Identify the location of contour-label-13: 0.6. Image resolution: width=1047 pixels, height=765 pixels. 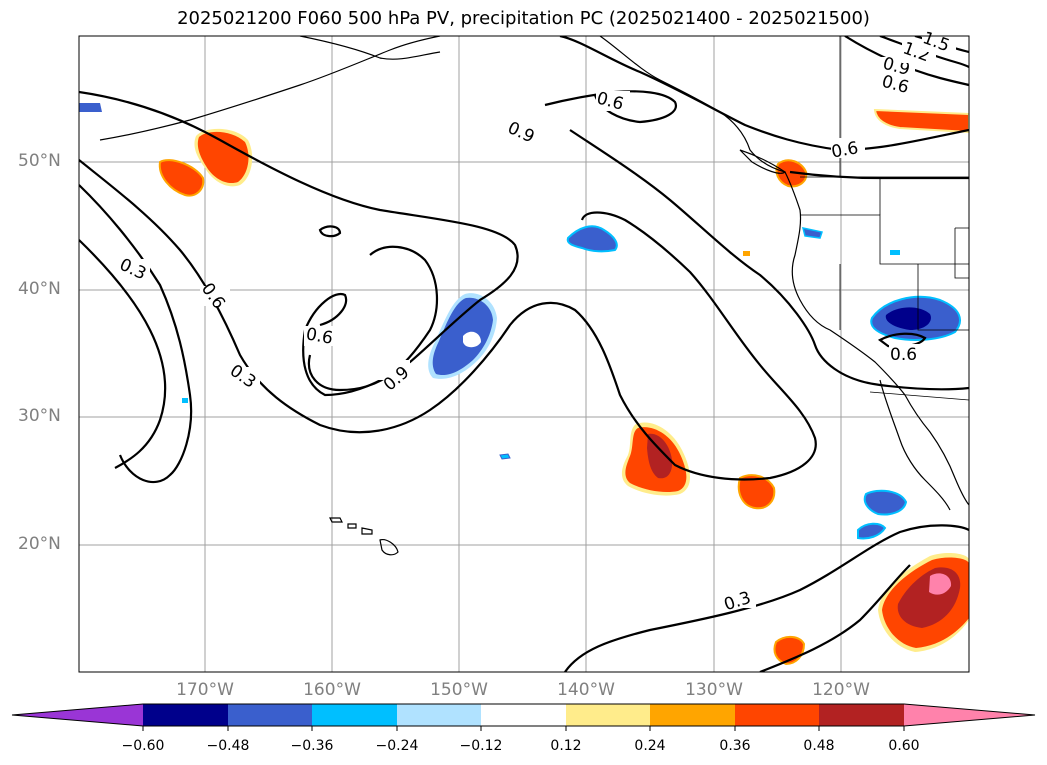
(903, 355).